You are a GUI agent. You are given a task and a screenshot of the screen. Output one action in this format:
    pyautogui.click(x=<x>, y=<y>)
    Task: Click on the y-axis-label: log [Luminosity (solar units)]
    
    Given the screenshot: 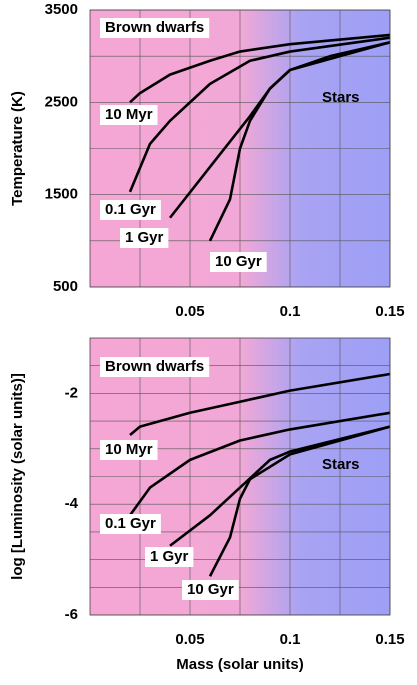 What is the action you would take?
    pyautogui.click(x=17, y=476)
    